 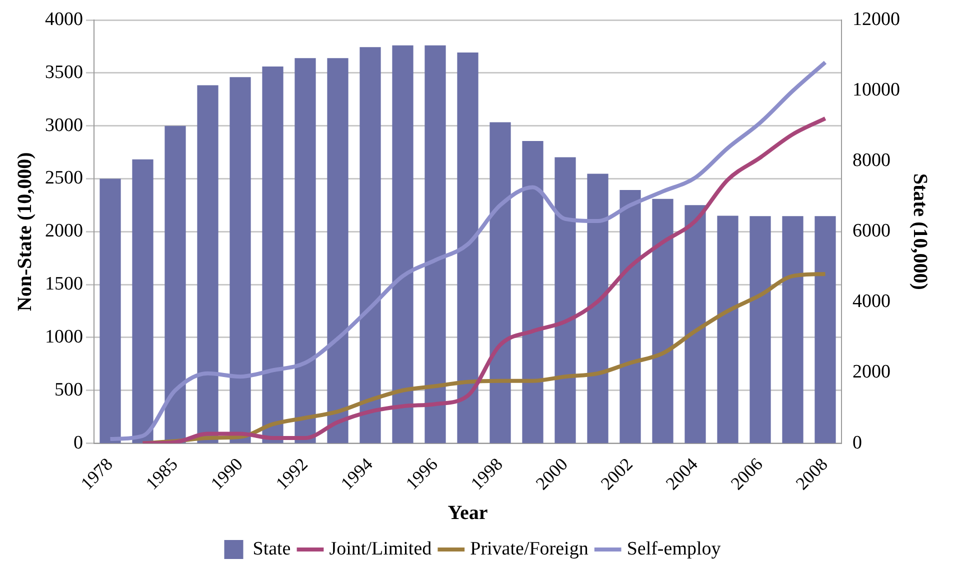 I want to click on y-tick-label: 1500, so click(x=64, y=284).